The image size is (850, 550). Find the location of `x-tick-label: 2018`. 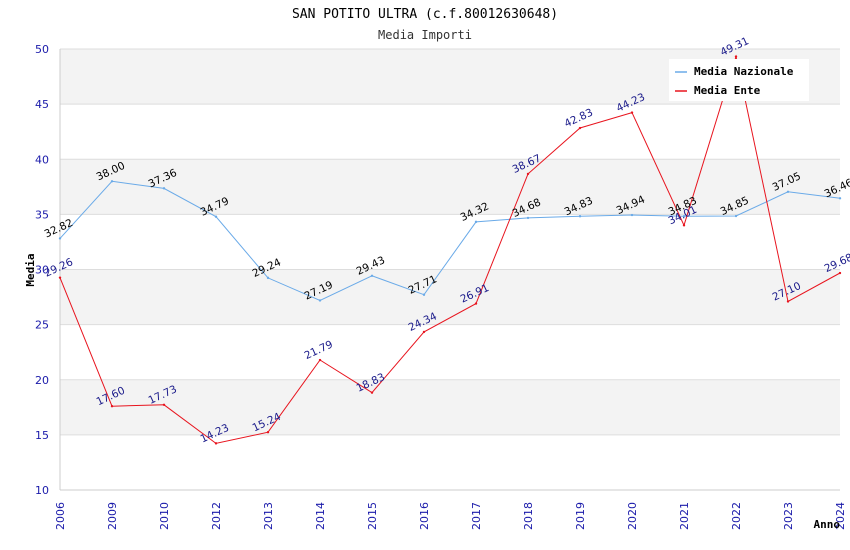

x-tick-label: 2018 is located at coordinates (528, 516).